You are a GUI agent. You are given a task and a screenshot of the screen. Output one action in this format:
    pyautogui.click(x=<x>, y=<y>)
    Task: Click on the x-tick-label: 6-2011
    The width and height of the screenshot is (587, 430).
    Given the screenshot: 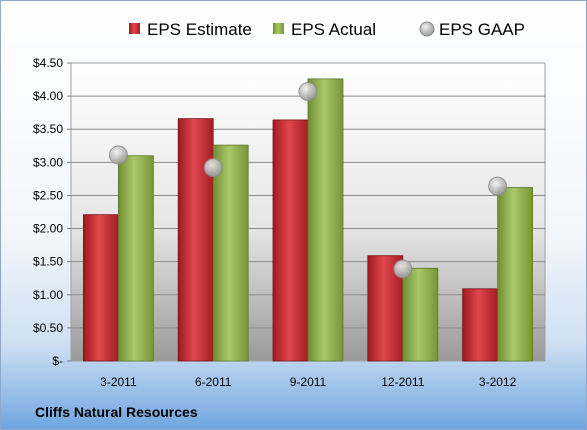 What is the action you would take?
    pyautogui.click(x=213, y=382)
    